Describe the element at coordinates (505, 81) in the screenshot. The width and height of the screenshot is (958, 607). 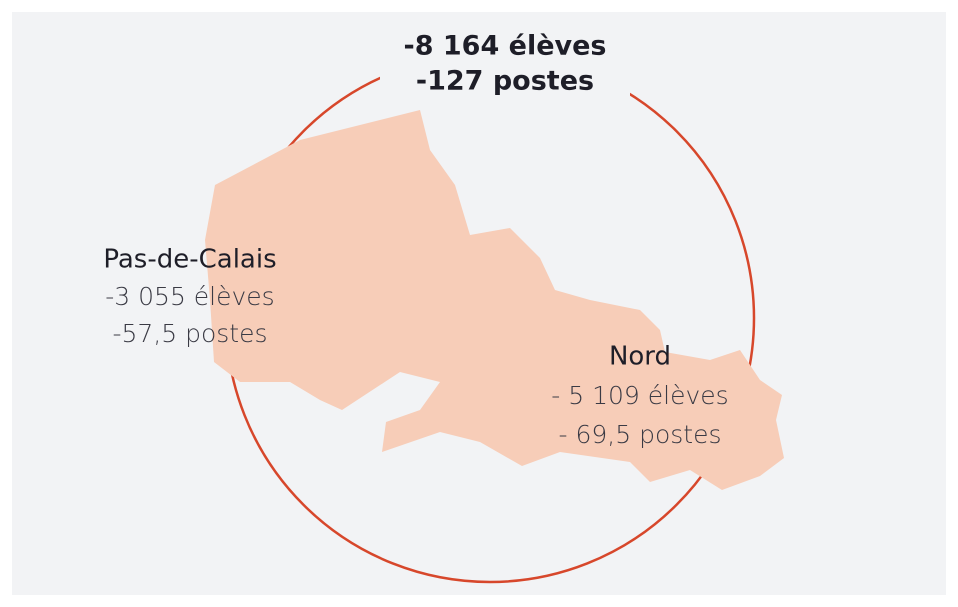
I see `total-posts: -127 postes` at that location.